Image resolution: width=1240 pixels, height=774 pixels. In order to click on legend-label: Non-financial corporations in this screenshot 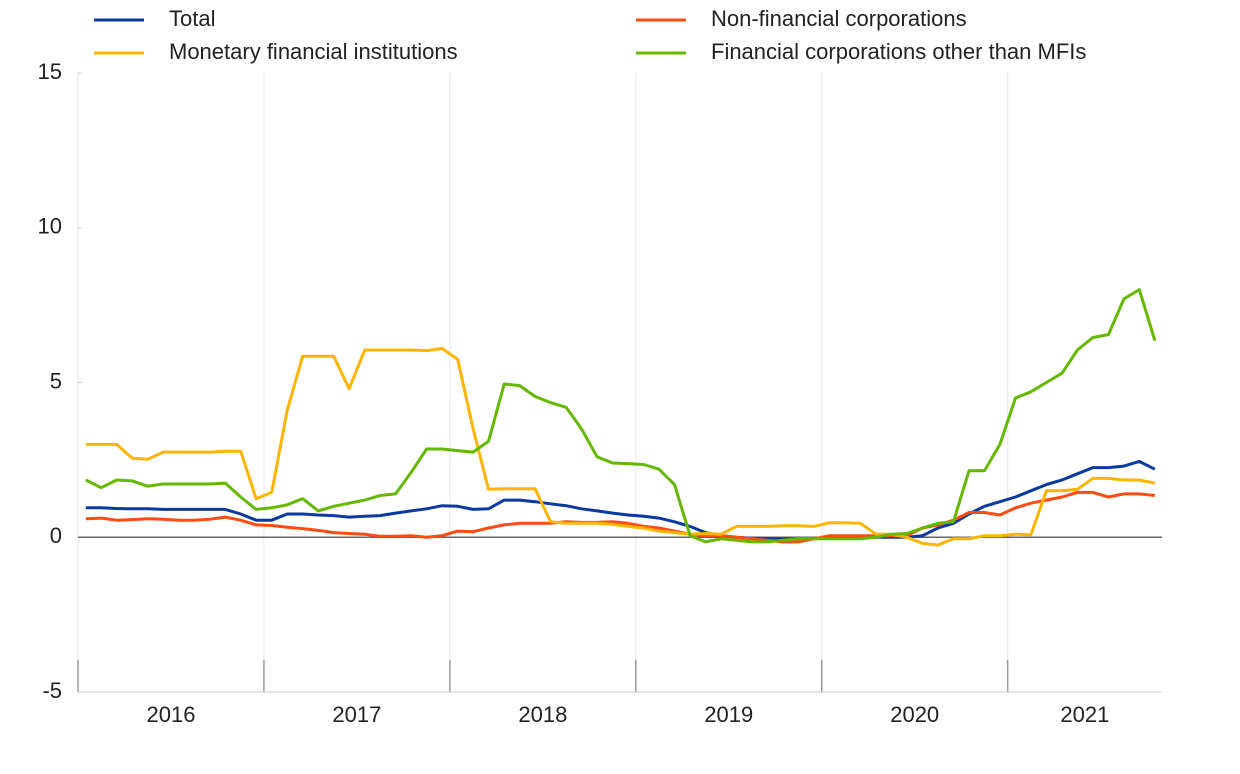, I will do `click(839, 18)`.